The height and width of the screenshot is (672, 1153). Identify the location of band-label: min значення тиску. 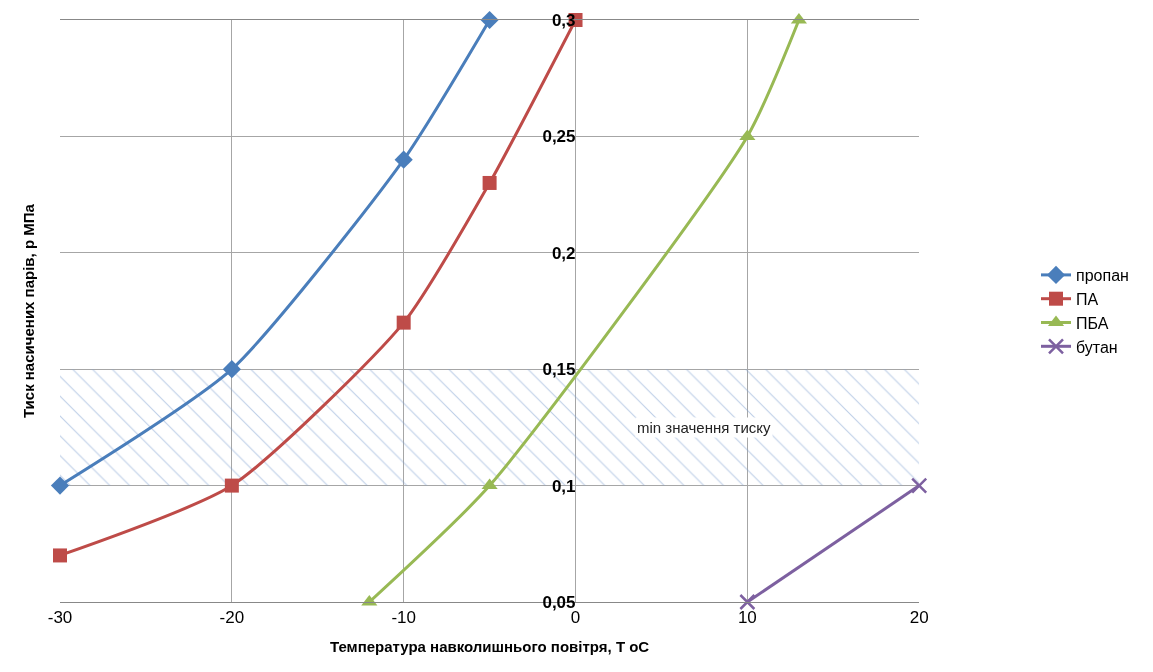
(704, 427).